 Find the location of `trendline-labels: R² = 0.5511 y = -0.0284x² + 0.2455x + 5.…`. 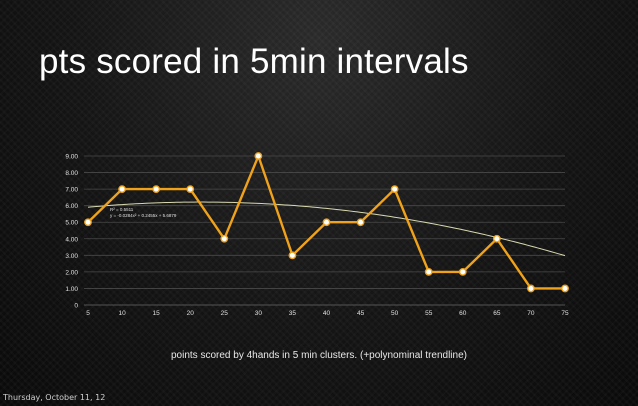

trendline-labels: R² = 0.5511 y = -0.0284x² + 0.2455x + 5.… is located at coordinates (143, 212).